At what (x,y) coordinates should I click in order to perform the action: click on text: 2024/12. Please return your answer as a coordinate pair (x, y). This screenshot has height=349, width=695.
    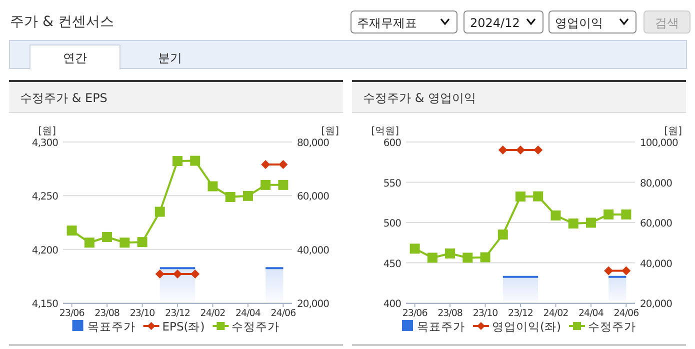
    Looking at the image, I should click on (495, 23).